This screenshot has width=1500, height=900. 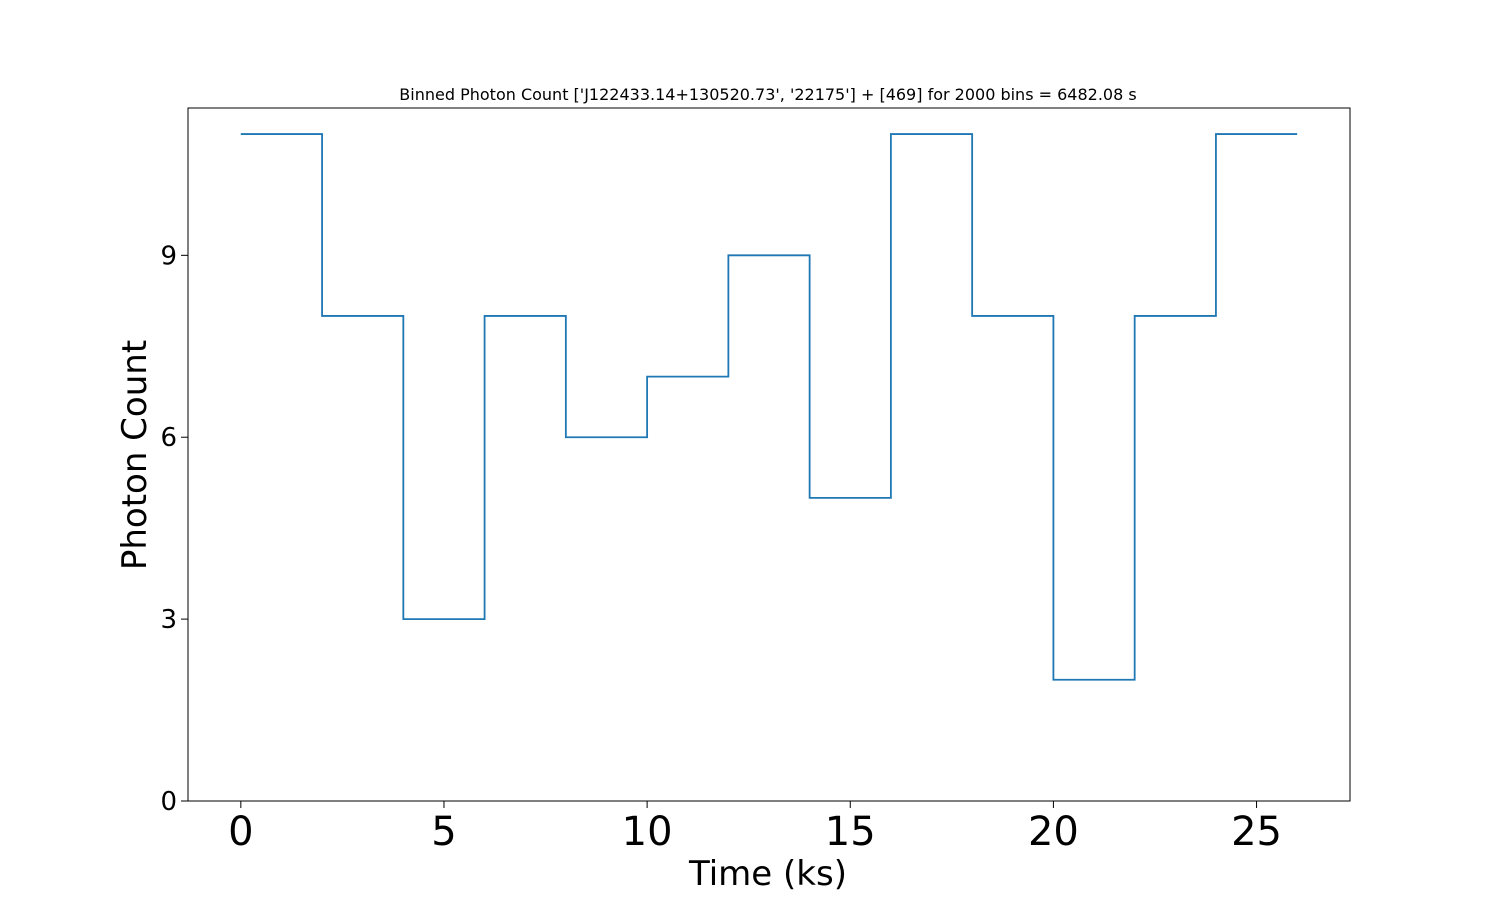 I want to click on y-axis-label: Photon Count, so click(x=135, y=455).